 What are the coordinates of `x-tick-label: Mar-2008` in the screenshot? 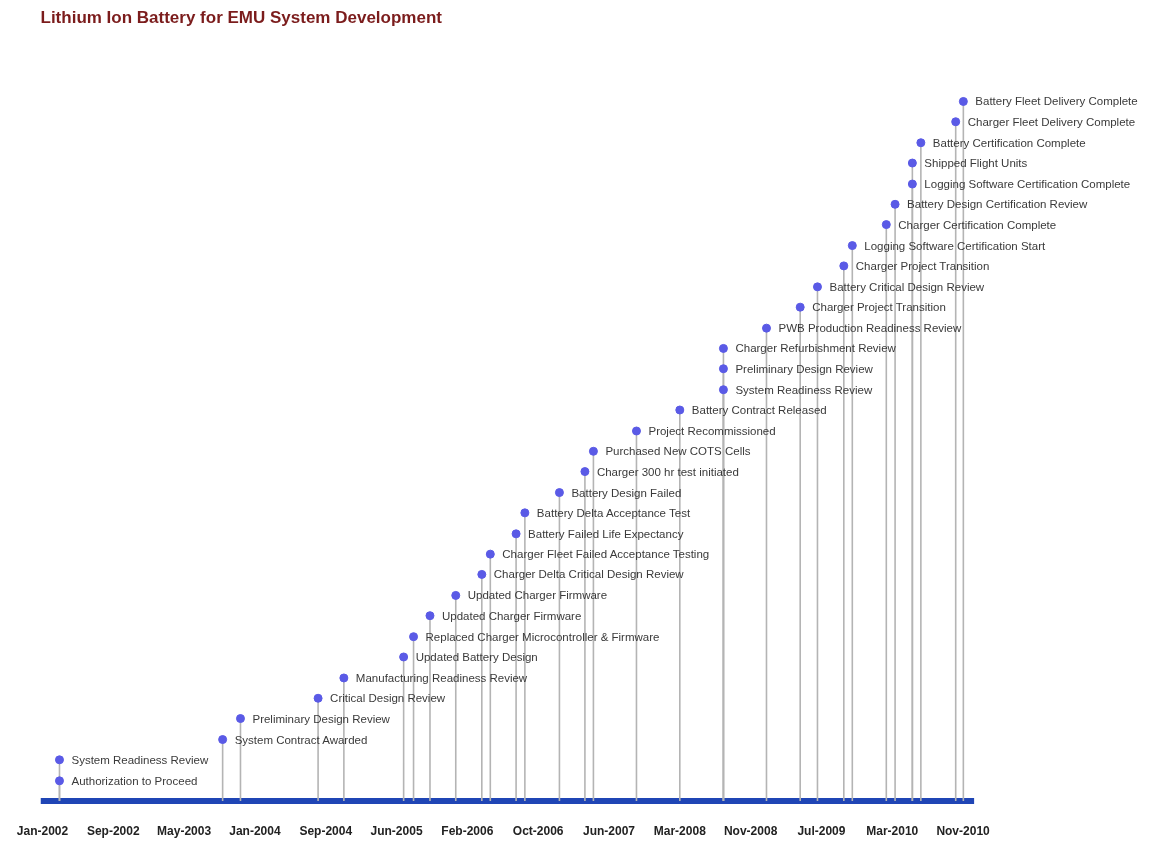 It's located at (680, 830).